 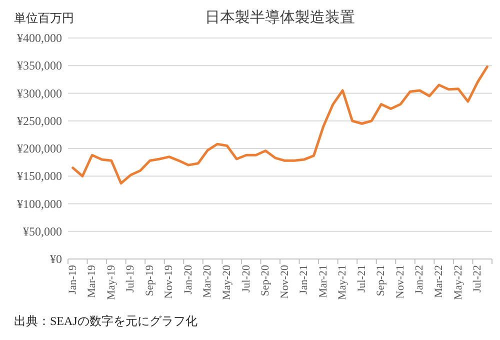 What do you see at coordinates (381, 280) in the screenshot?
I see `x-tick-label: Sep-21` at bounding box center [381, 280].